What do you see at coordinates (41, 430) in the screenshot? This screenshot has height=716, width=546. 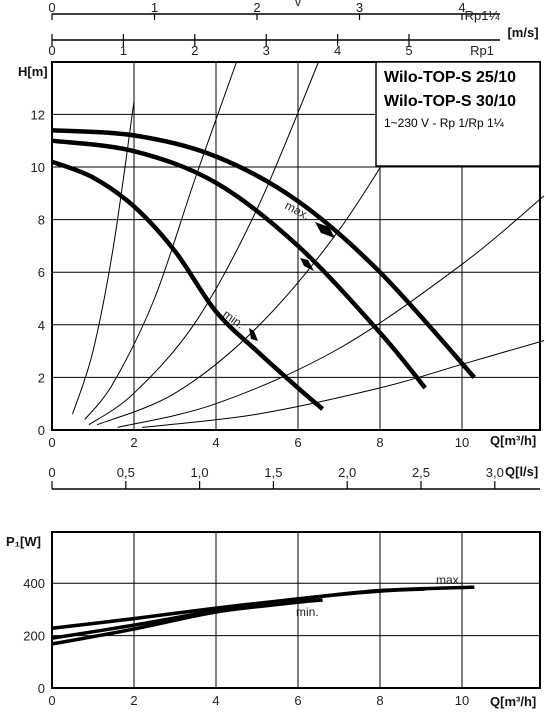 I see `head-y-tick: 0` at bounding box center [41, 430].